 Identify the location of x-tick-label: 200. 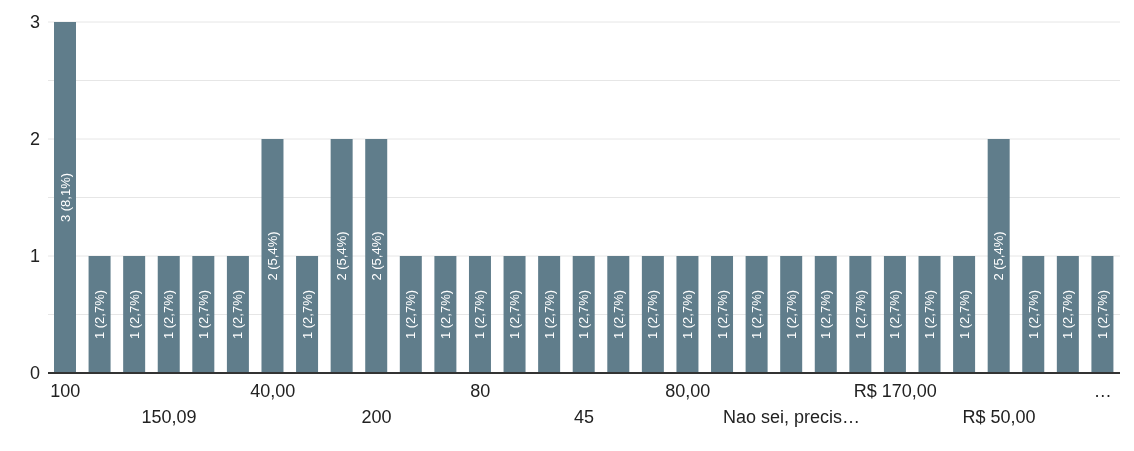
(376, 417).